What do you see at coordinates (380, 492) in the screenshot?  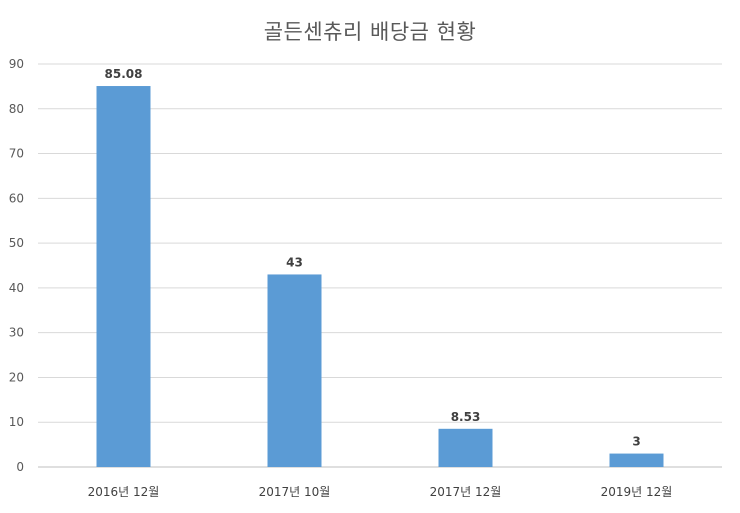 I see `x-axis: 2016년 12월 2017년 10월 2017년 12월 2019년 12월` at bounding box center [380, 492].